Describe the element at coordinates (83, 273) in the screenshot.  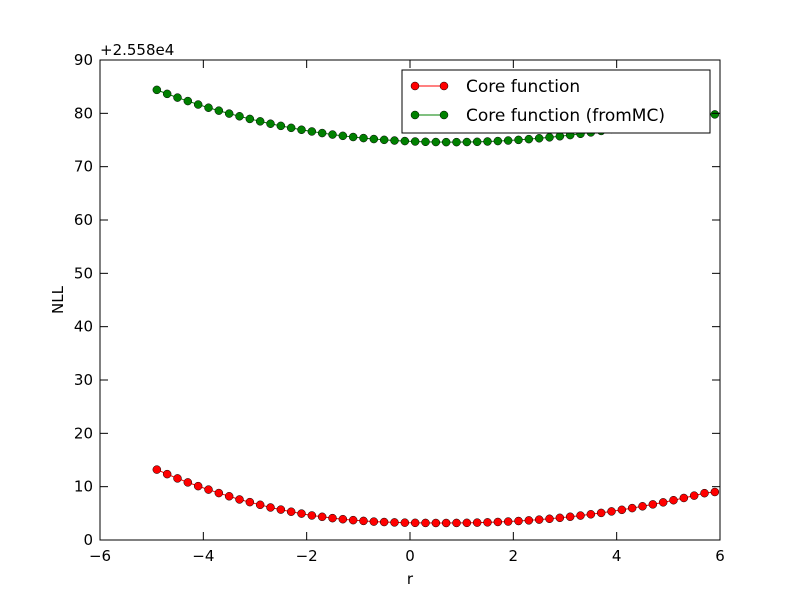
I see `y-tick-label: 50` at that location.